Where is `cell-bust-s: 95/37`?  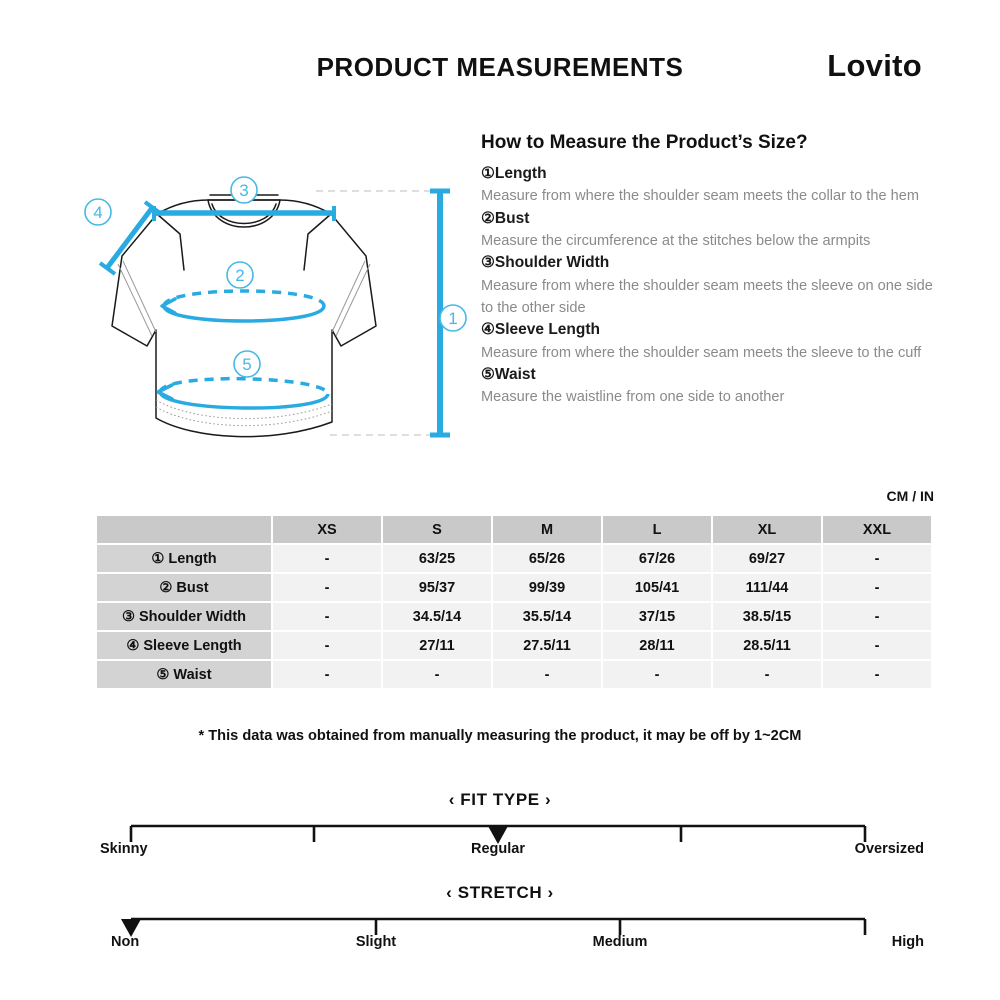 cell-bust-s: 95/37 is located at coordinates (437, 587).